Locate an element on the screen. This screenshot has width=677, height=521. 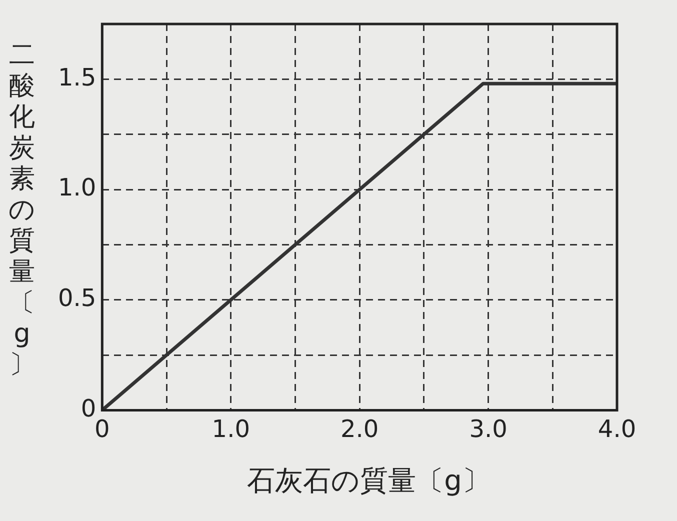
y-tick-label: 1.0 is located at coordinates (77, 188).